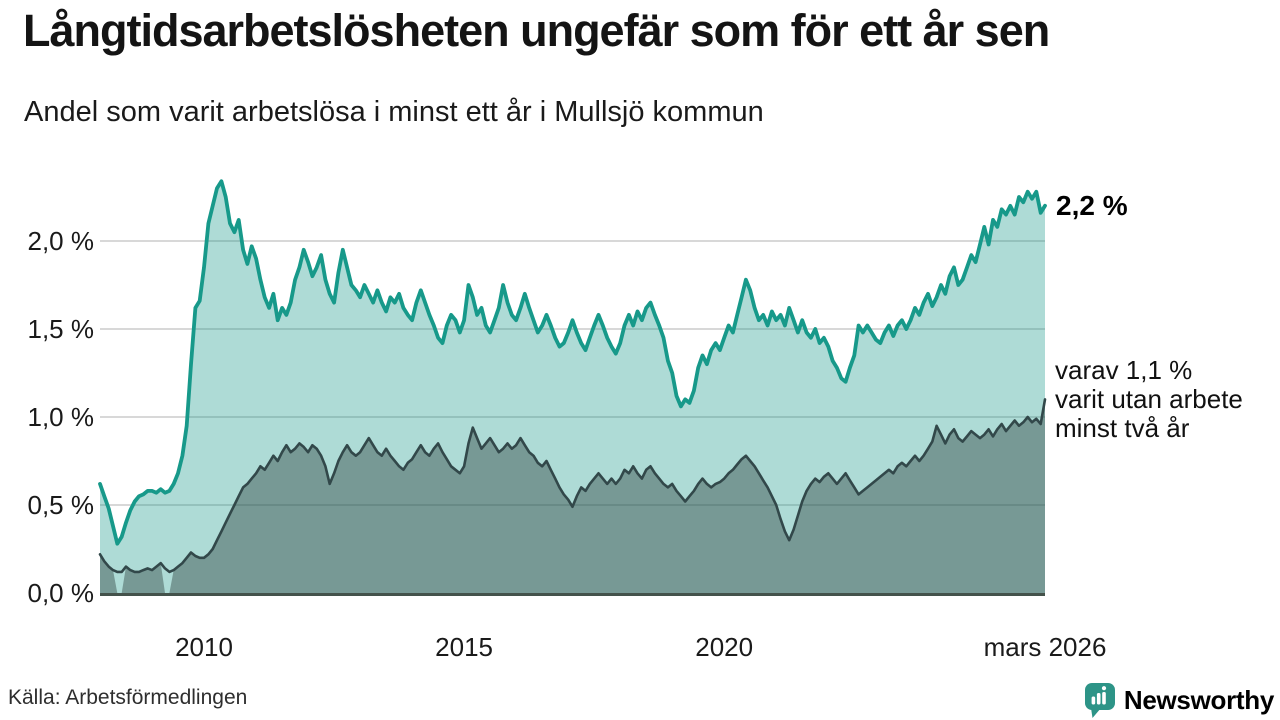 This screenshot has width=1280, height=720. Describe the element at coordinates (1124, 370) in the screenshot. I see `secondary-annotation-line: varav 1,1 %` at that location.